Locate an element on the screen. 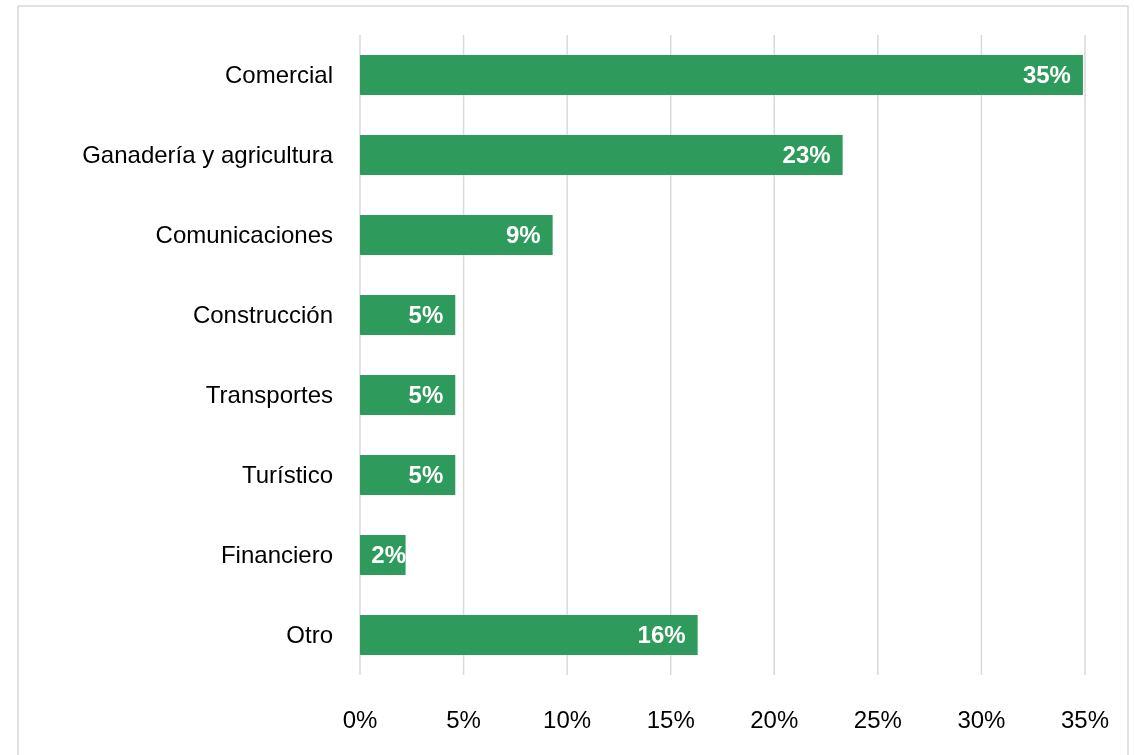 This screenshot has width=1134, height=755. y-tick-label: Financiero is located at coordinates (276, 555).